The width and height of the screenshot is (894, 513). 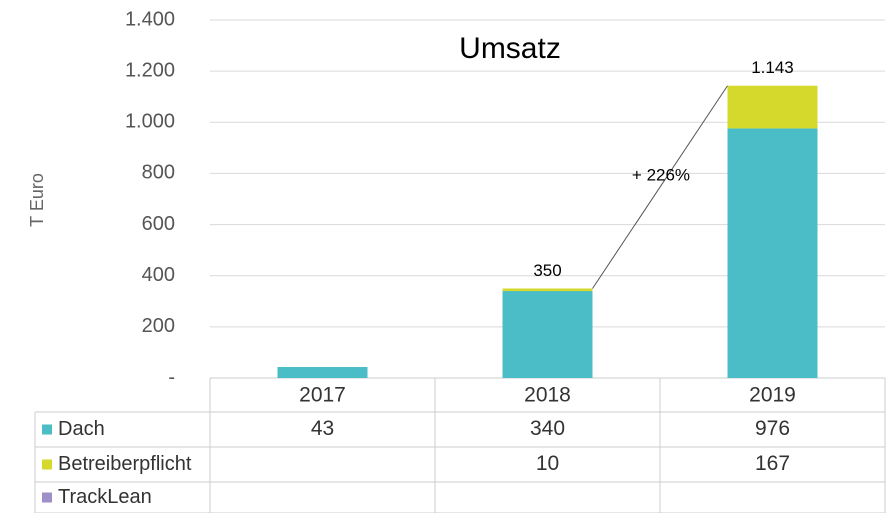 I want to click on y-axis-label: T Euro, so click(x=37, y=200).